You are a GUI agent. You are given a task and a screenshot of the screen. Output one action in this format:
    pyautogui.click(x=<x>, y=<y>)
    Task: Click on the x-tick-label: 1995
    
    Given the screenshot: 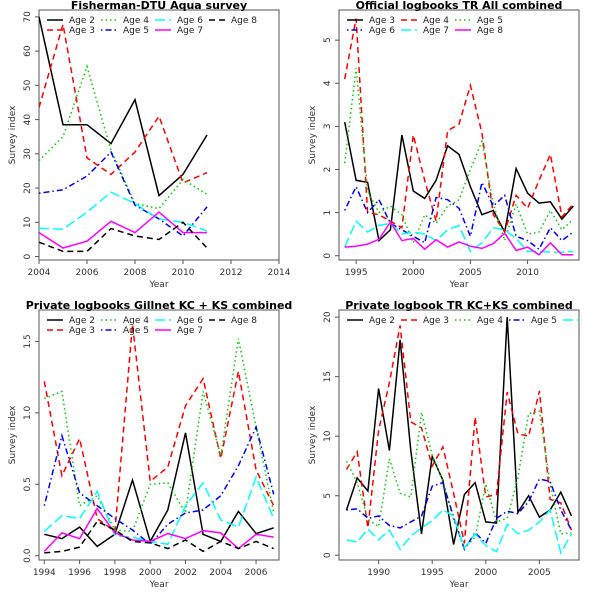 What is the action you would take?
    pyautogui.click(x=356, y=273)
    